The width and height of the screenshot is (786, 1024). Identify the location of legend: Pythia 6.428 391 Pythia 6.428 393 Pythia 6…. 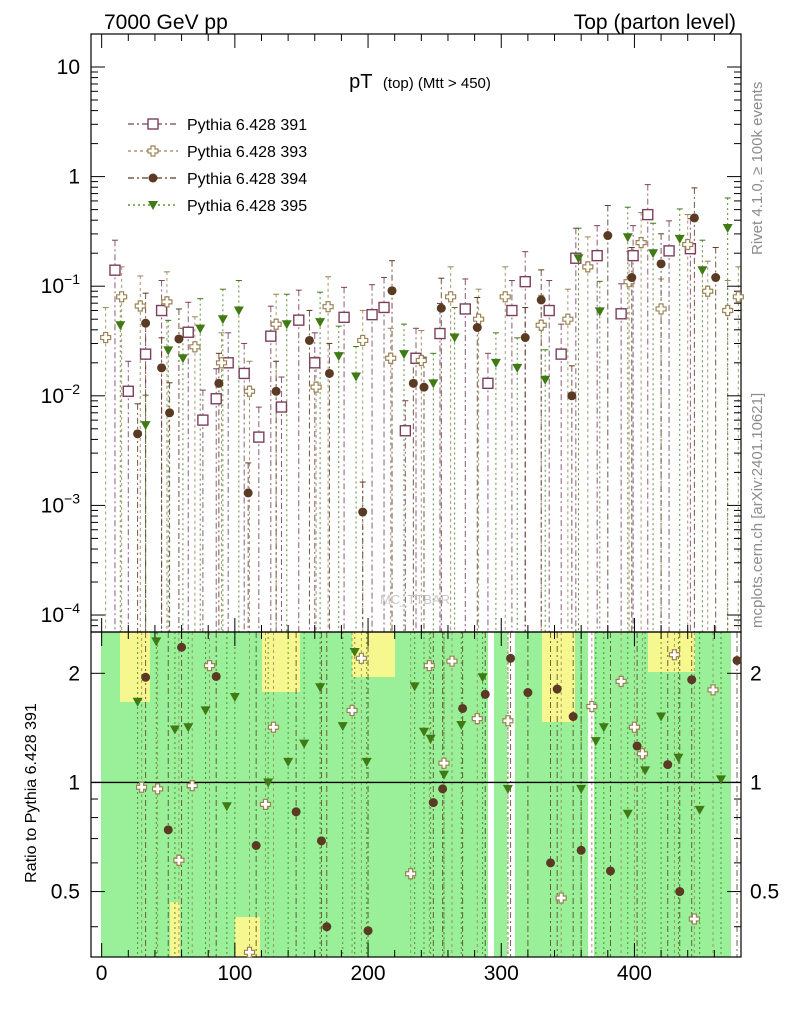
(217, 166).